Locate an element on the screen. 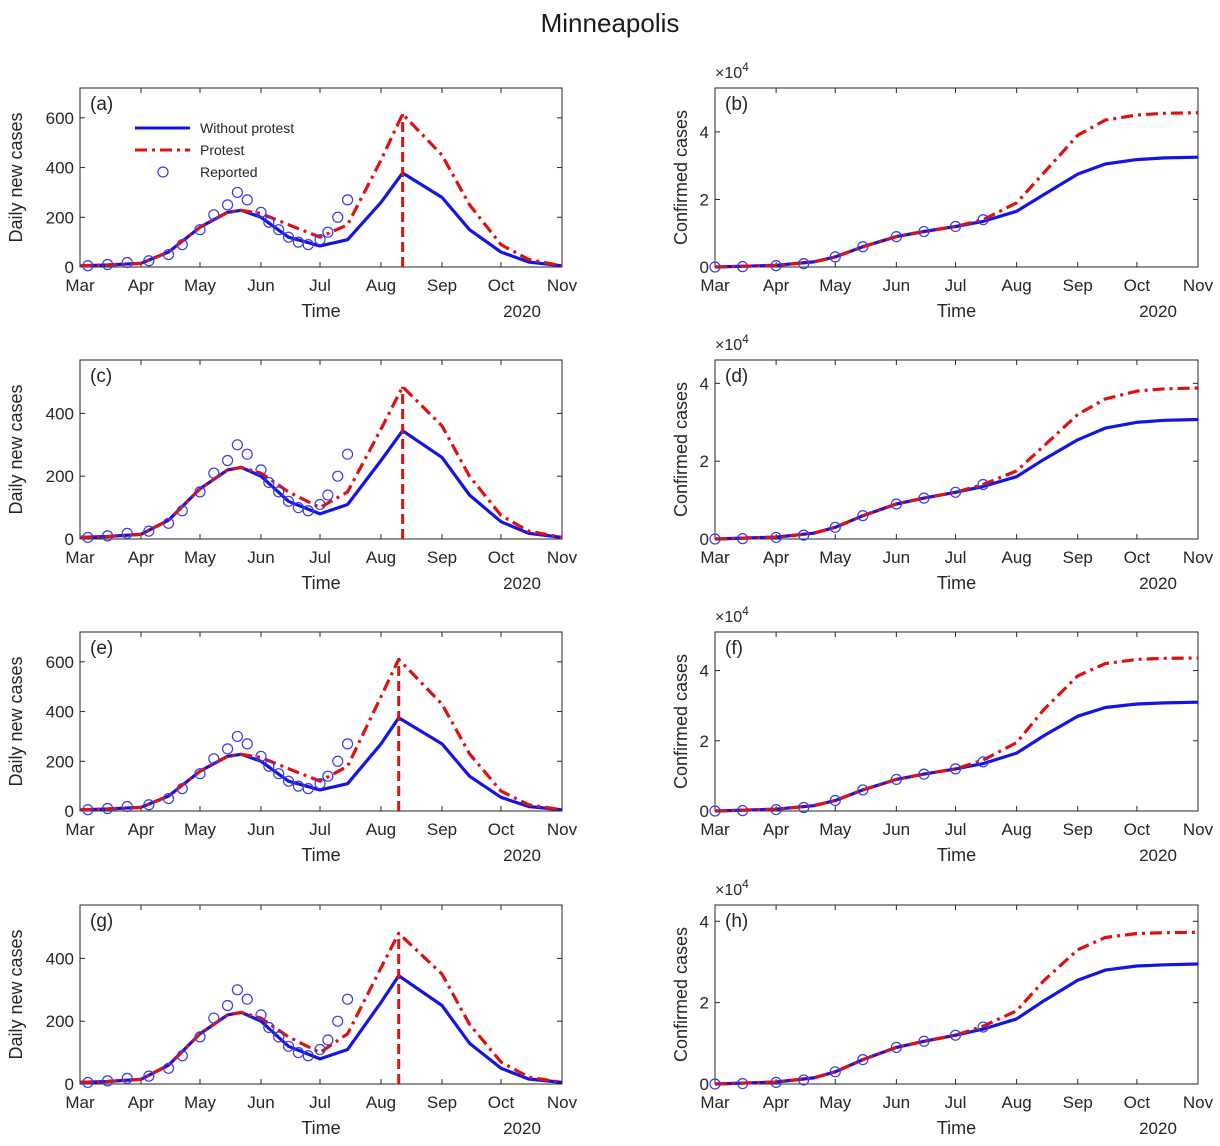 The image size is (1220, 1146). panel-label: (f) is located at coordinates (734, 648).